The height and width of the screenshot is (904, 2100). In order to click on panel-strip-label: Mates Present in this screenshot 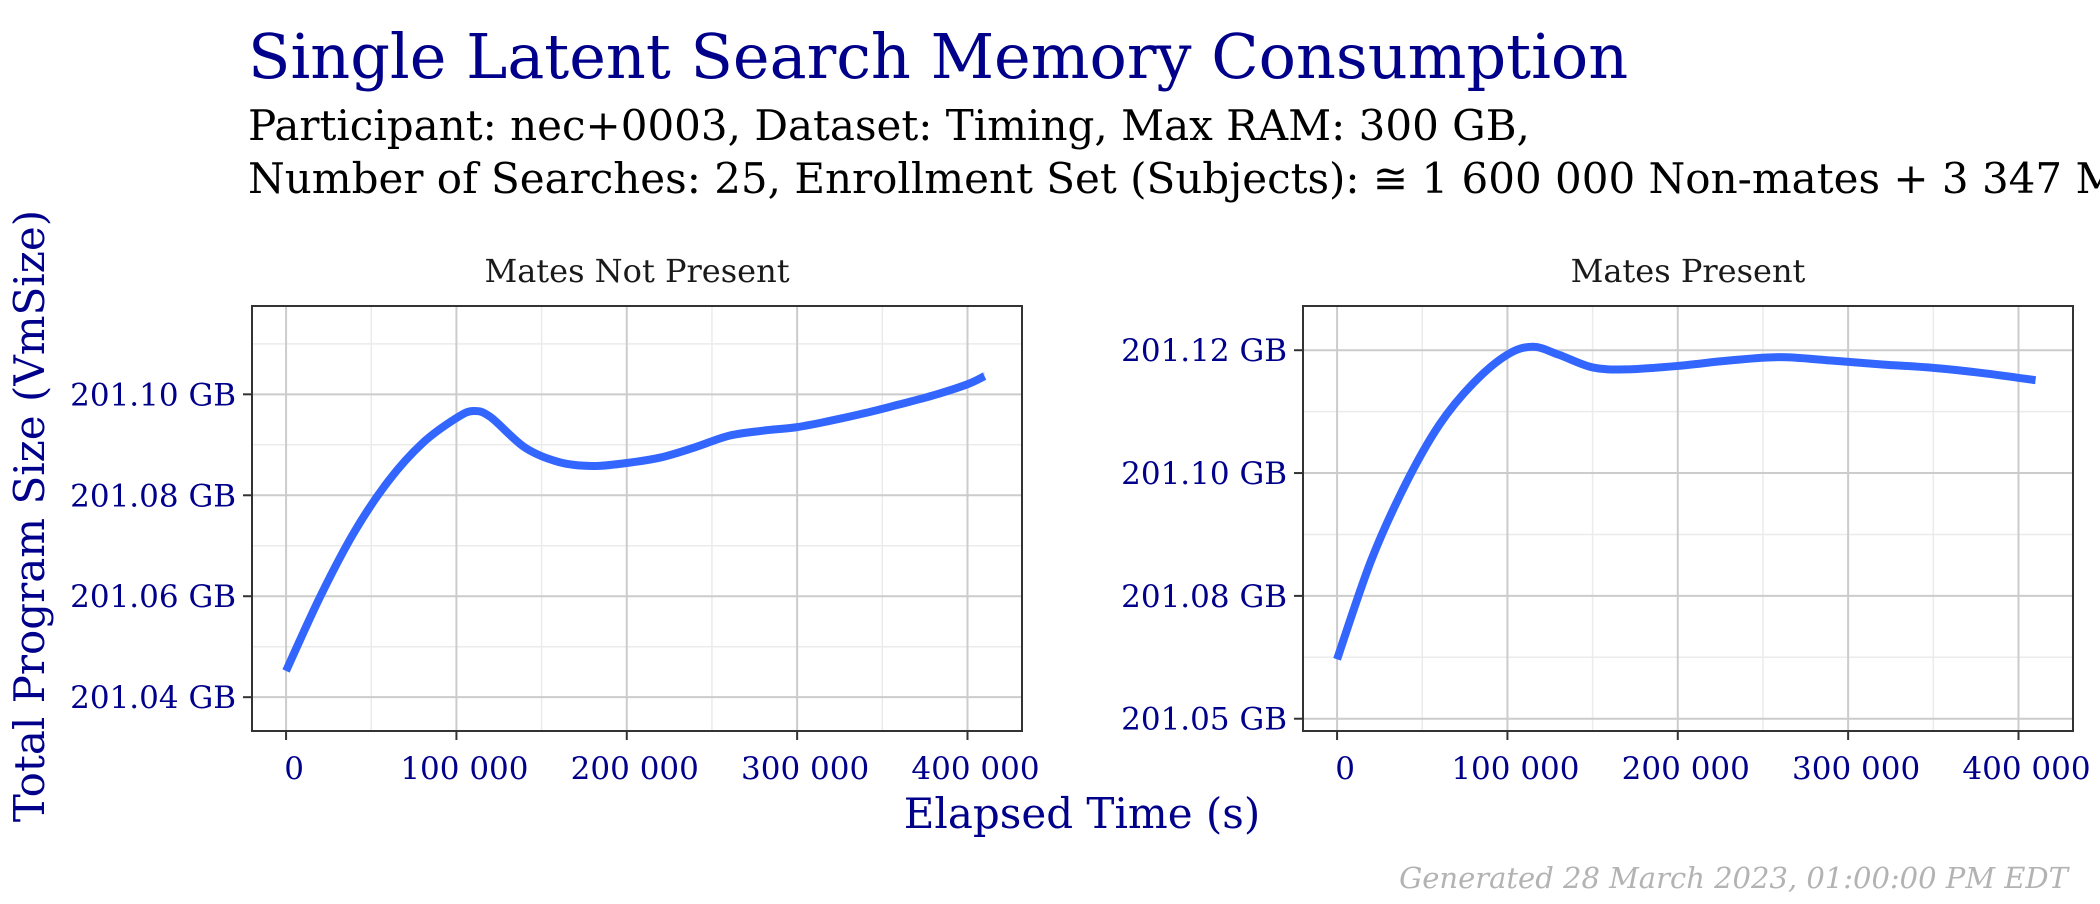, I will do `click(1688, 271)`.